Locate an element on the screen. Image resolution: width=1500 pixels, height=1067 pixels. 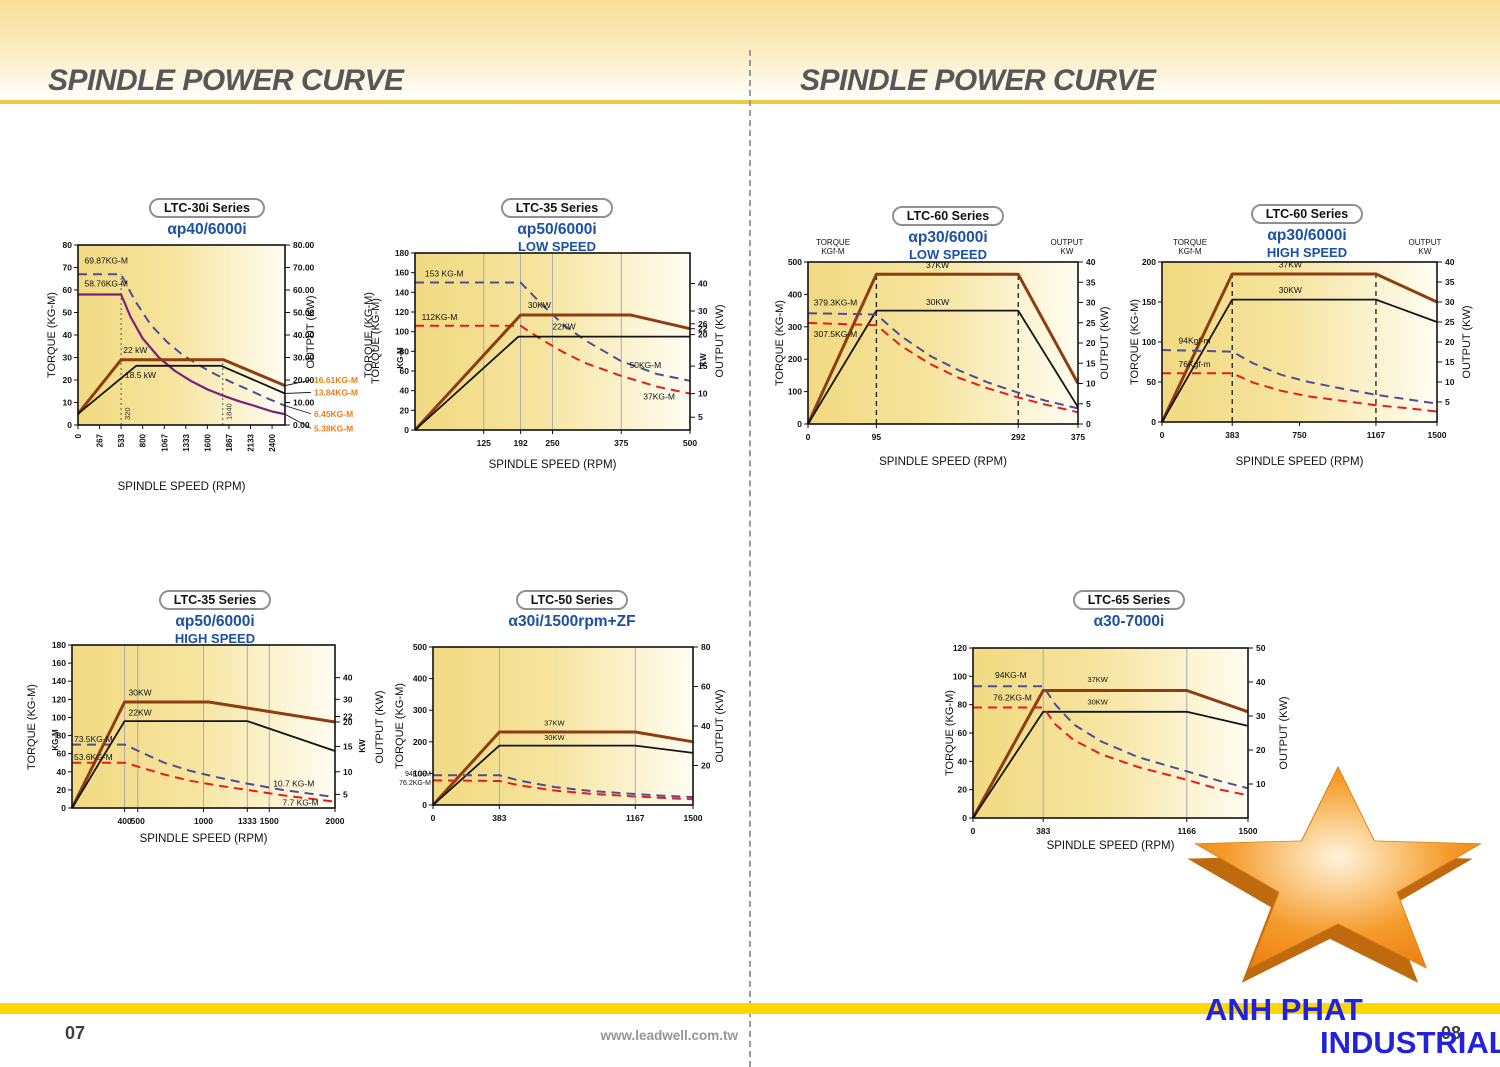
chart-header-ltc65: LTC-65 Series α30-7000i is located at coordinates (1129, 610).